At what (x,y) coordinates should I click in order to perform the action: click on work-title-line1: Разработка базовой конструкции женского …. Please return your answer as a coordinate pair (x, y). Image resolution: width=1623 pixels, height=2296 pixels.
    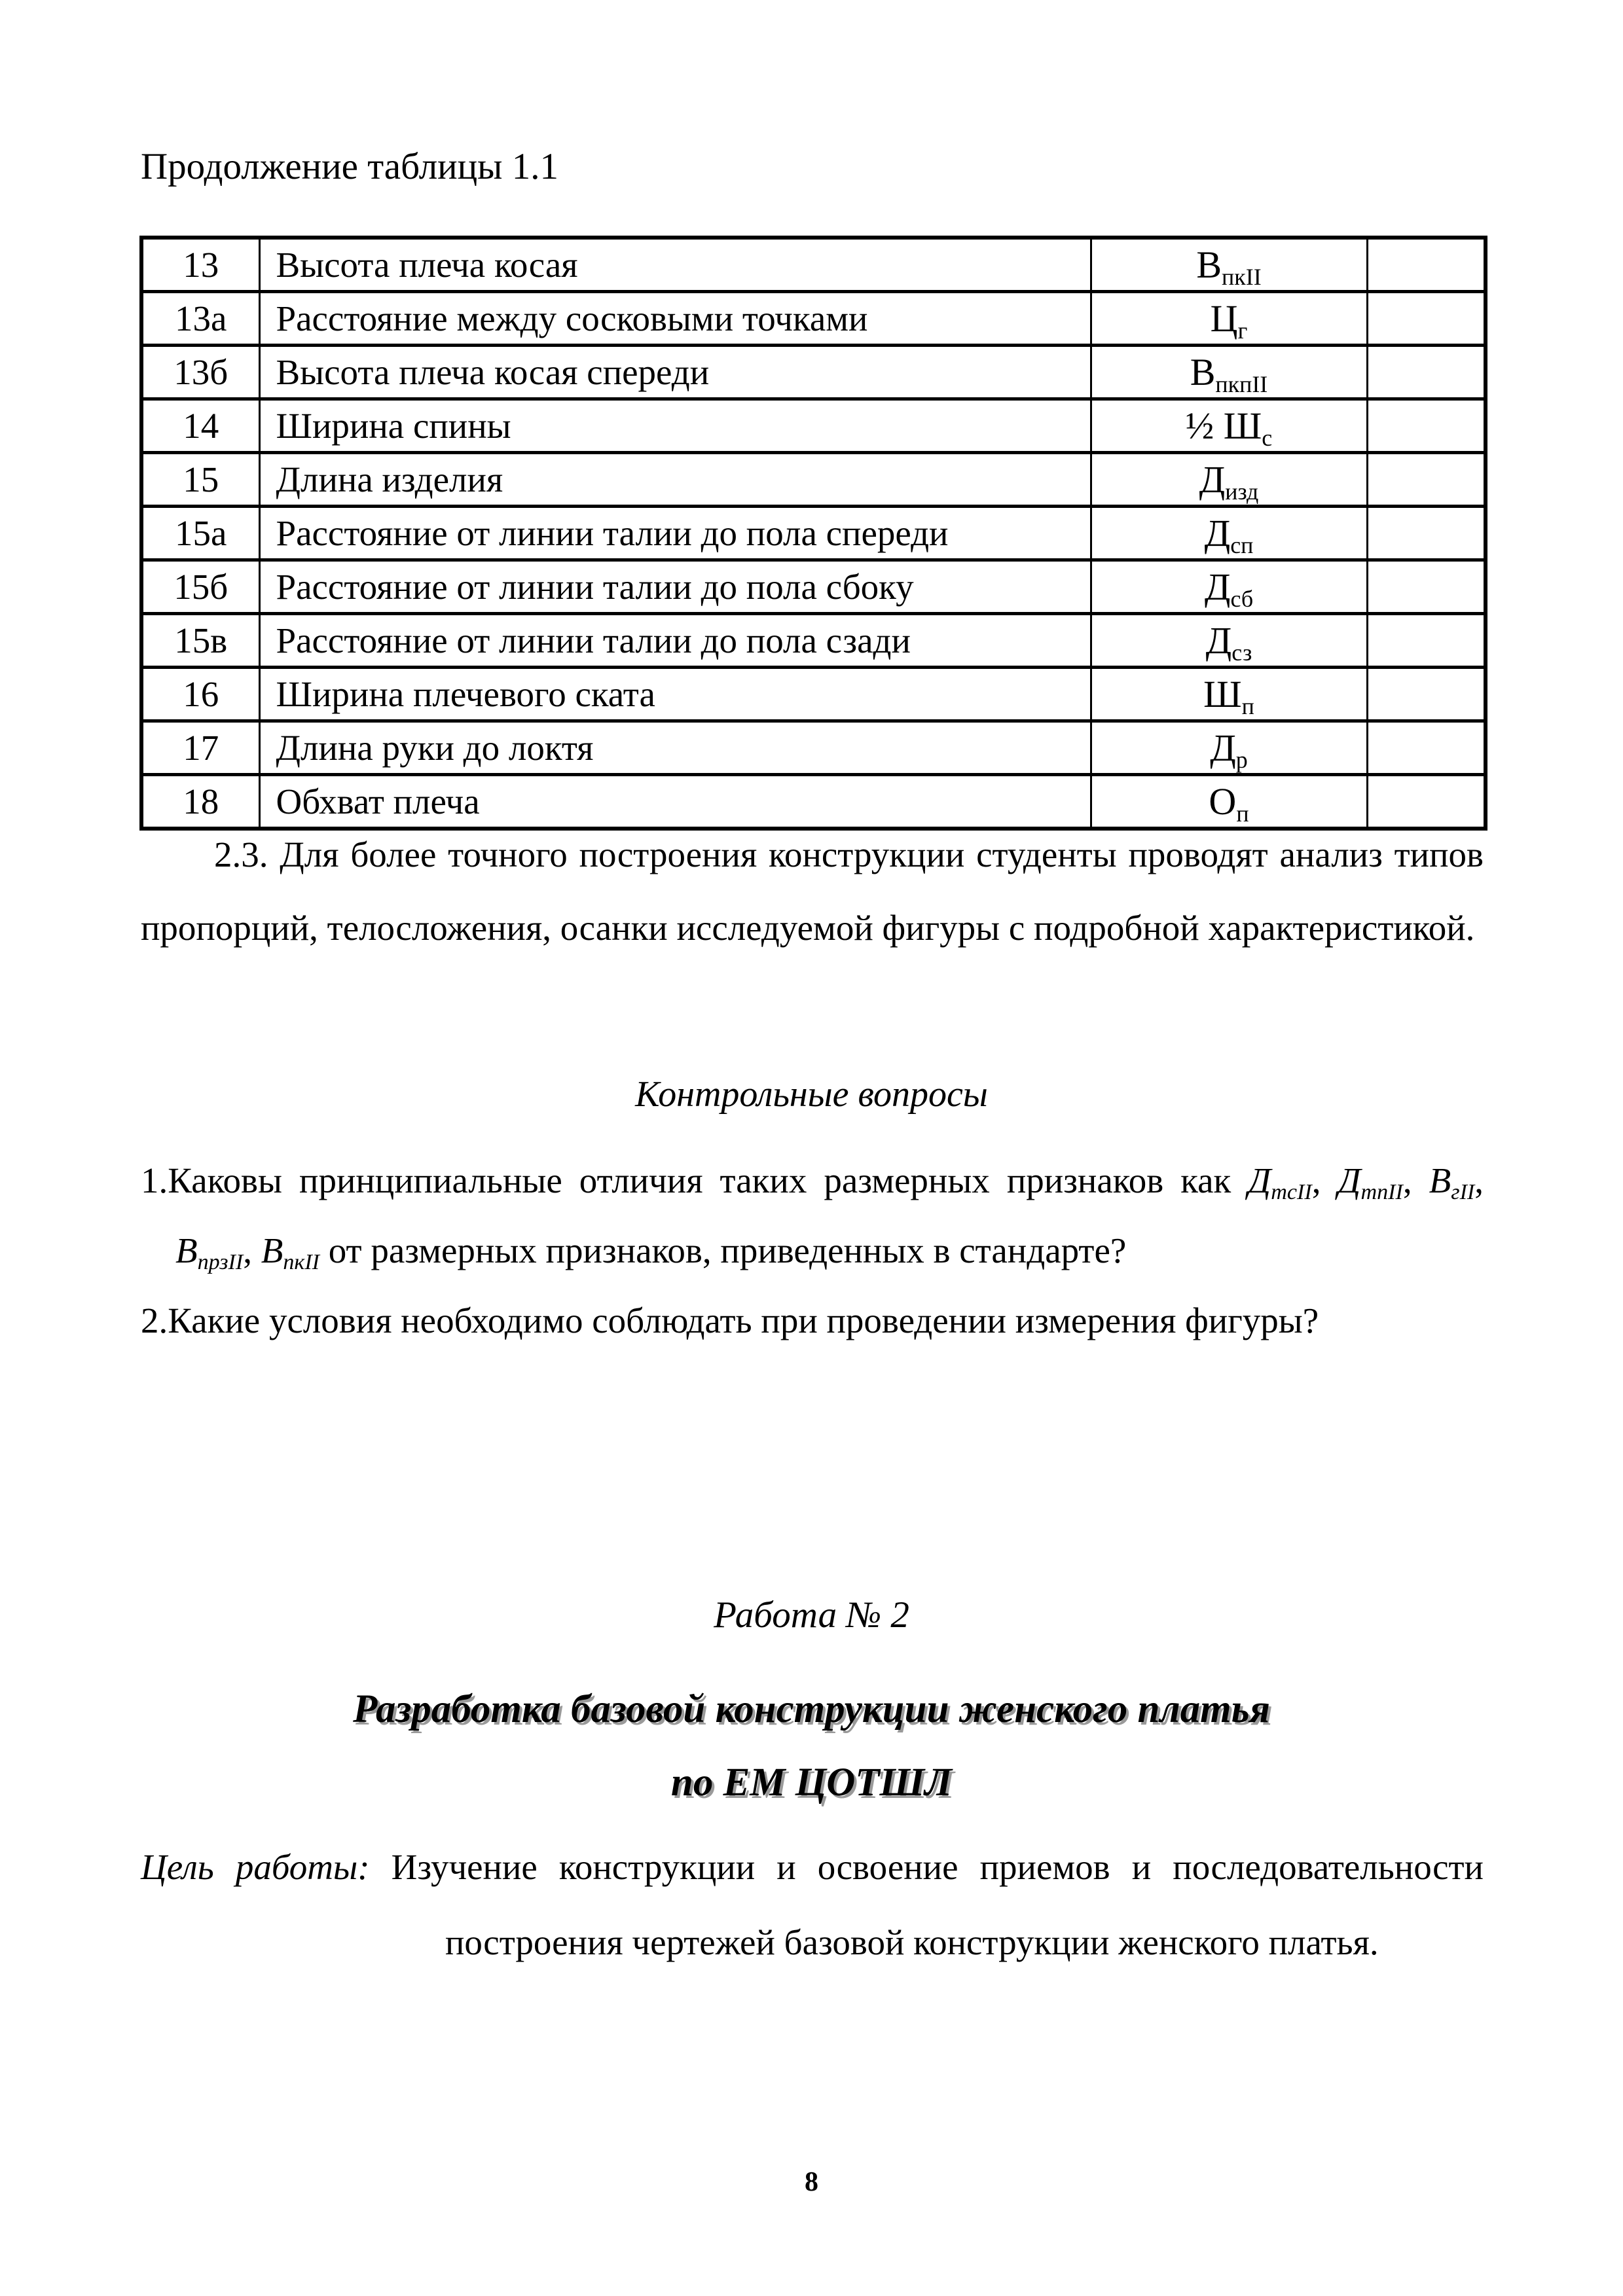
    Looking at the image, I should click on (811, 1709).